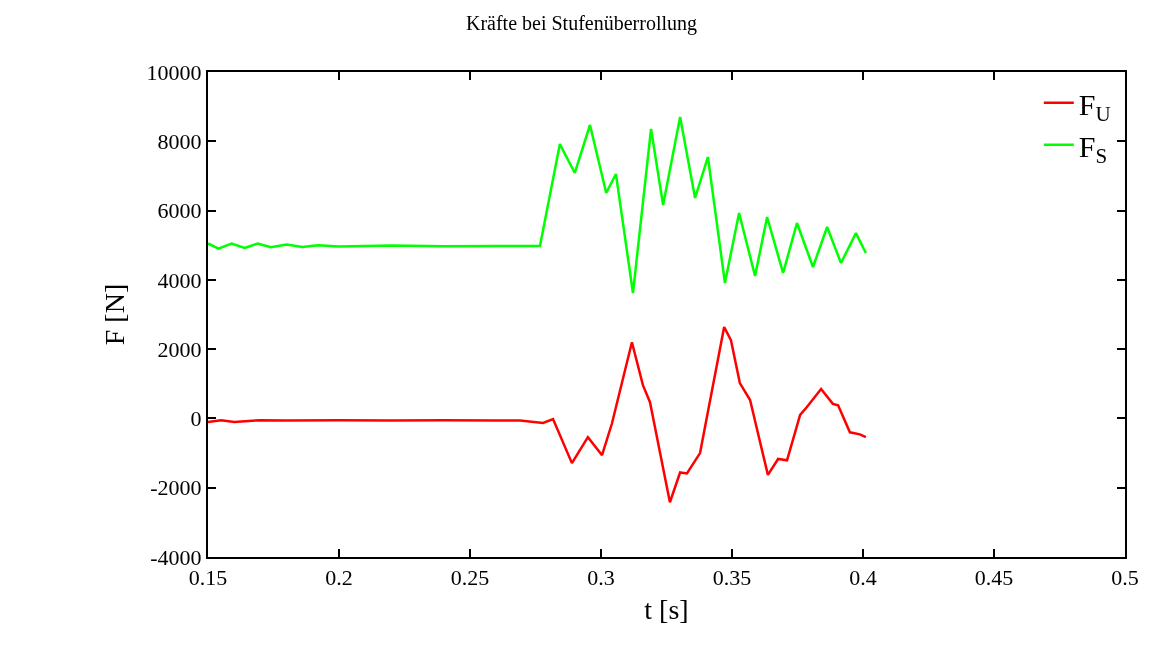 The width and height of the screenshot is (1163, 652). I want to click on x-tick-label: 0.5, so click(1125, 578).